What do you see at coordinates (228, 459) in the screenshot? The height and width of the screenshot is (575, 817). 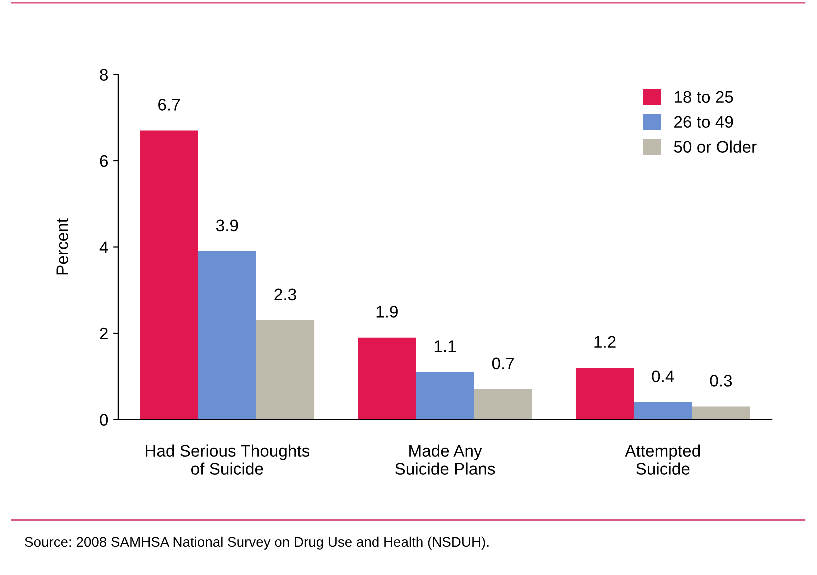 I see `x-tick-label: Had Serious Thoughts of Suicide` at bounding box center [228, 459].